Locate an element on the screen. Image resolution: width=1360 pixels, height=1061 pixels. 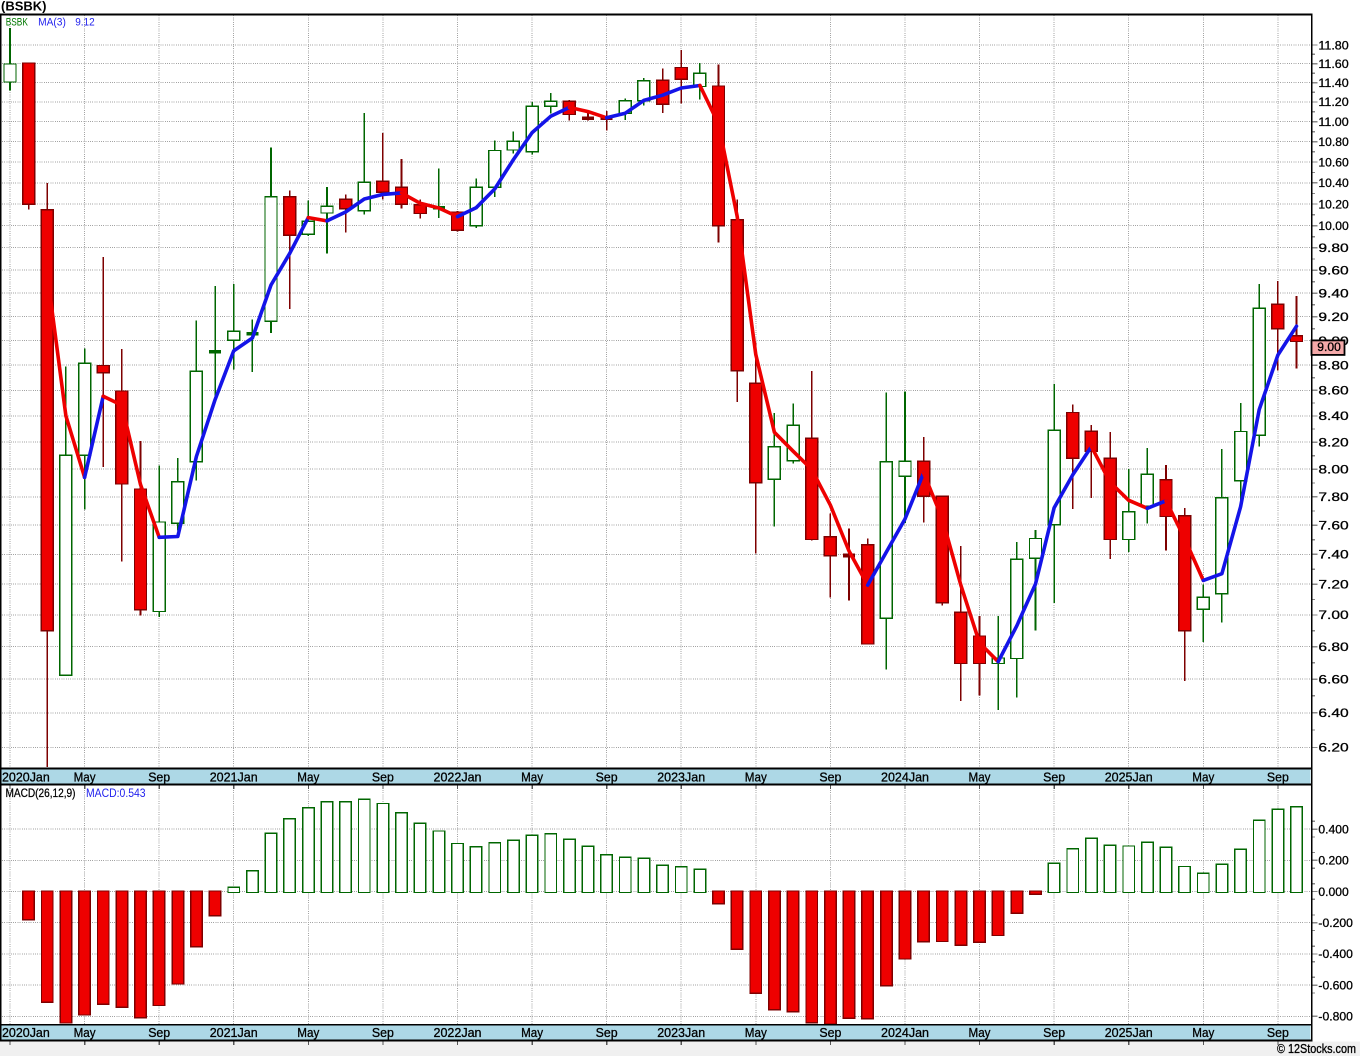
svg-text: -0.800 is located at coordinates (1335, 1017).